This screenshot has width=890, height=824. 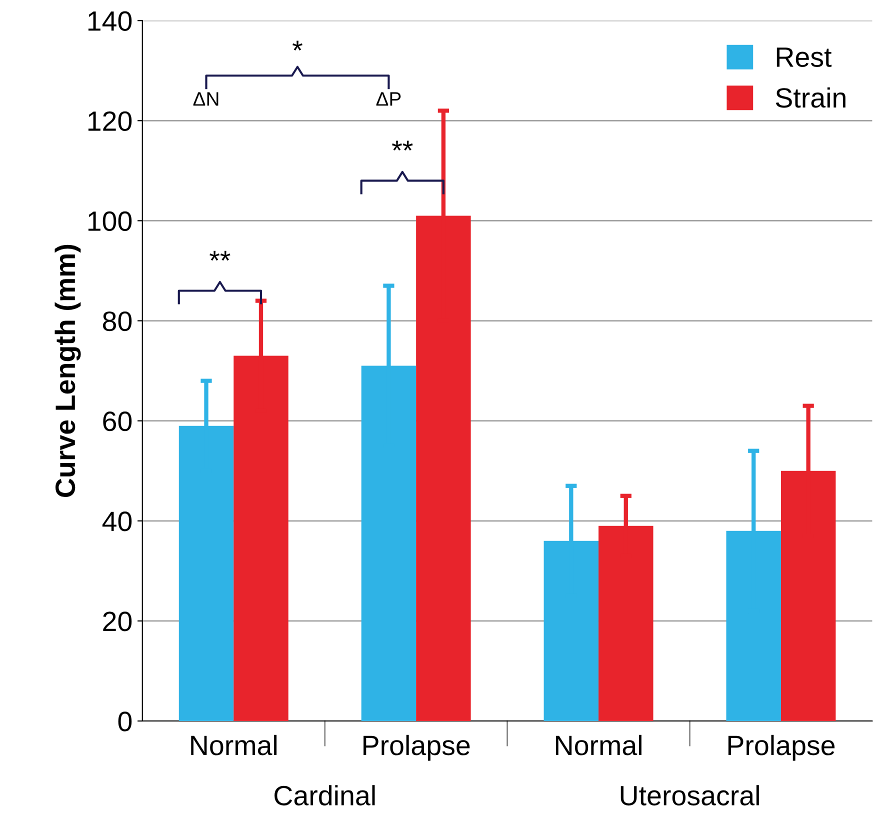 I want to click on y-tick-label: 0, so click(x=125, y=722).